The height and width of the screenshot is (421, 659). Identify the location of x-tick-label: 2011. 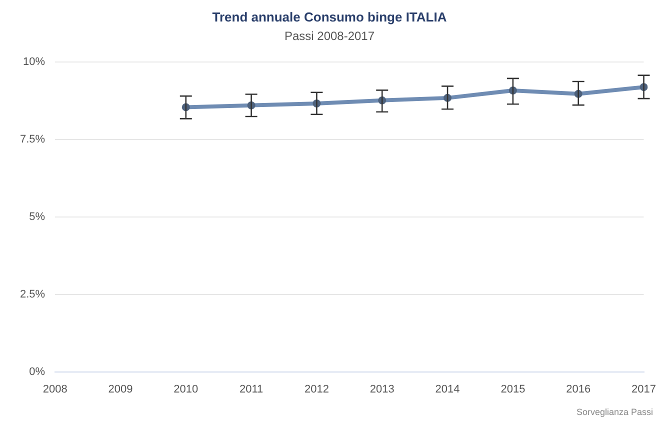
(251, 389).